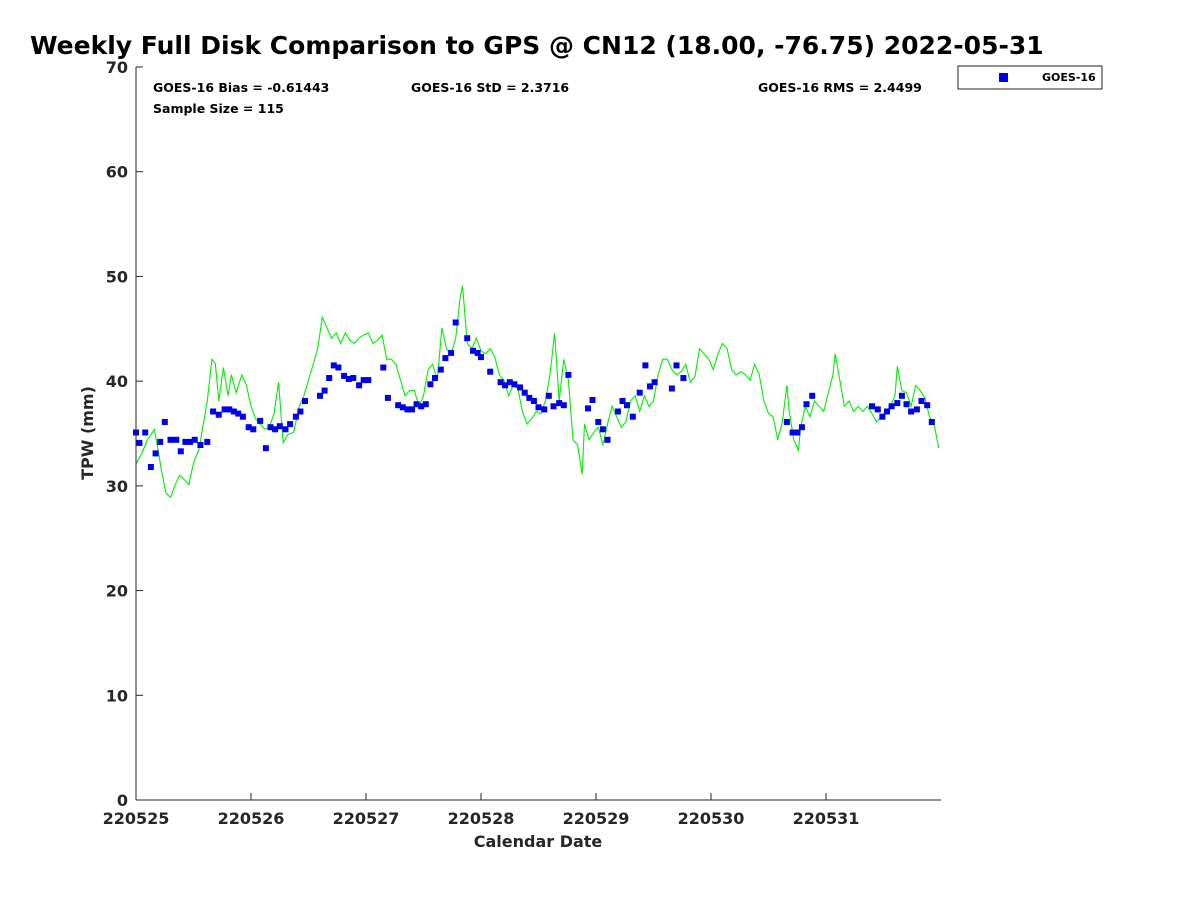 The image size is (1200, 900). Describe the element at coordinates (366, 818) in the screenshot. I see `x-tick-label: 220527` at that location.